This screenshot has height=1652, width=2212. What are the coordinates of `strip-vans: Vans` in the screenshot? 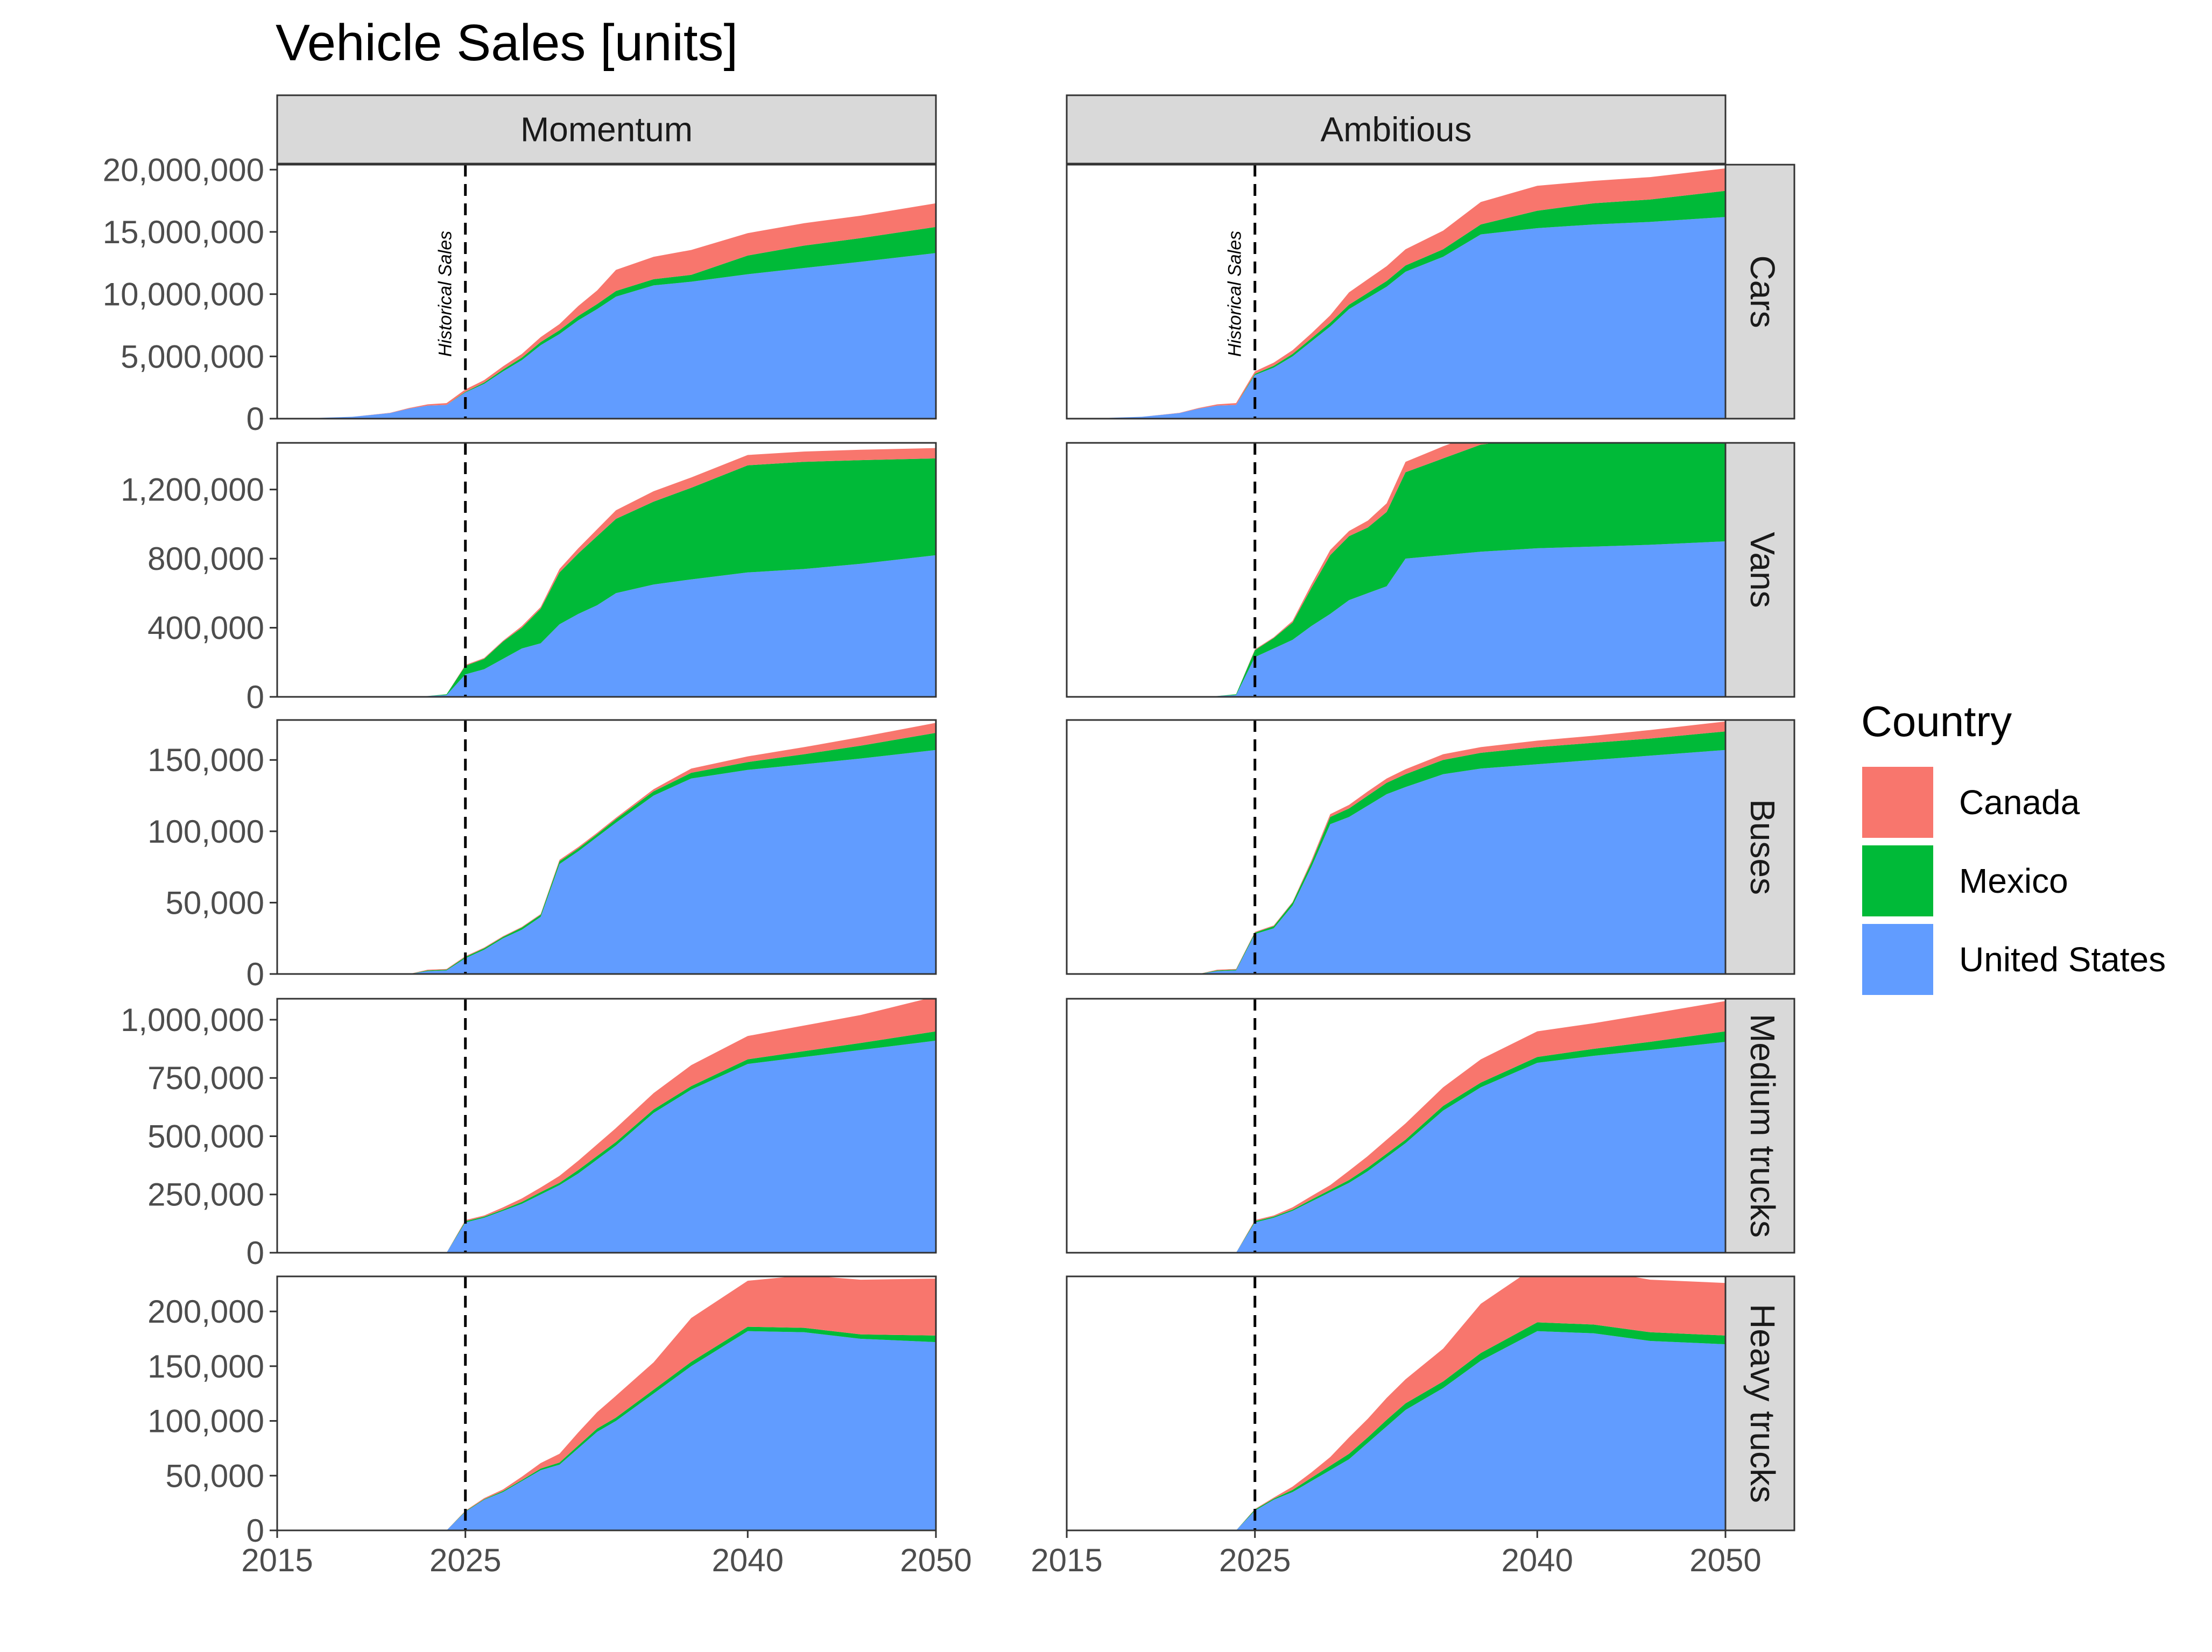 It's located at (1759, 570).